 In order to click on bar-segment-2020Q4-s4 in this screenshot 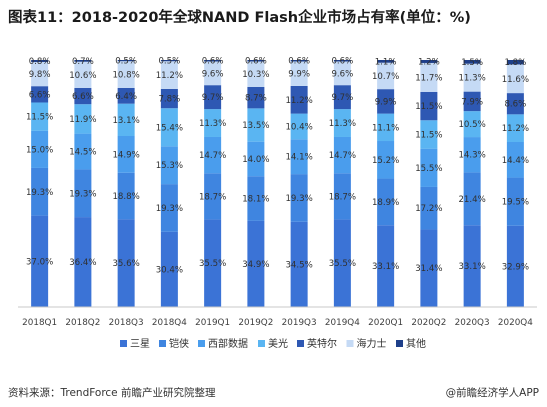, I will do `click(515, 104)`.